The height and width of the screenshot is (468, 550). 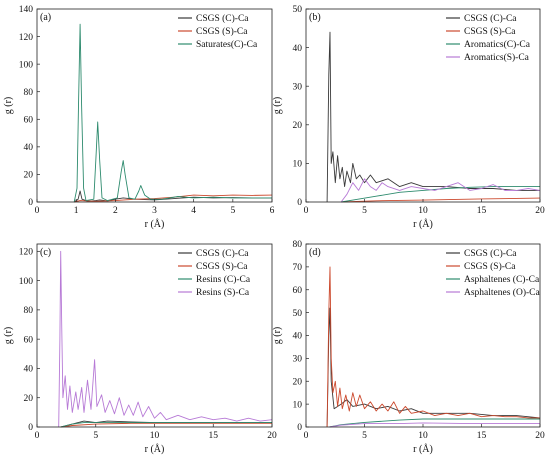 I want to click on legend-label: Asphaltenes (O)-Ca, so click(x=502, y=292).